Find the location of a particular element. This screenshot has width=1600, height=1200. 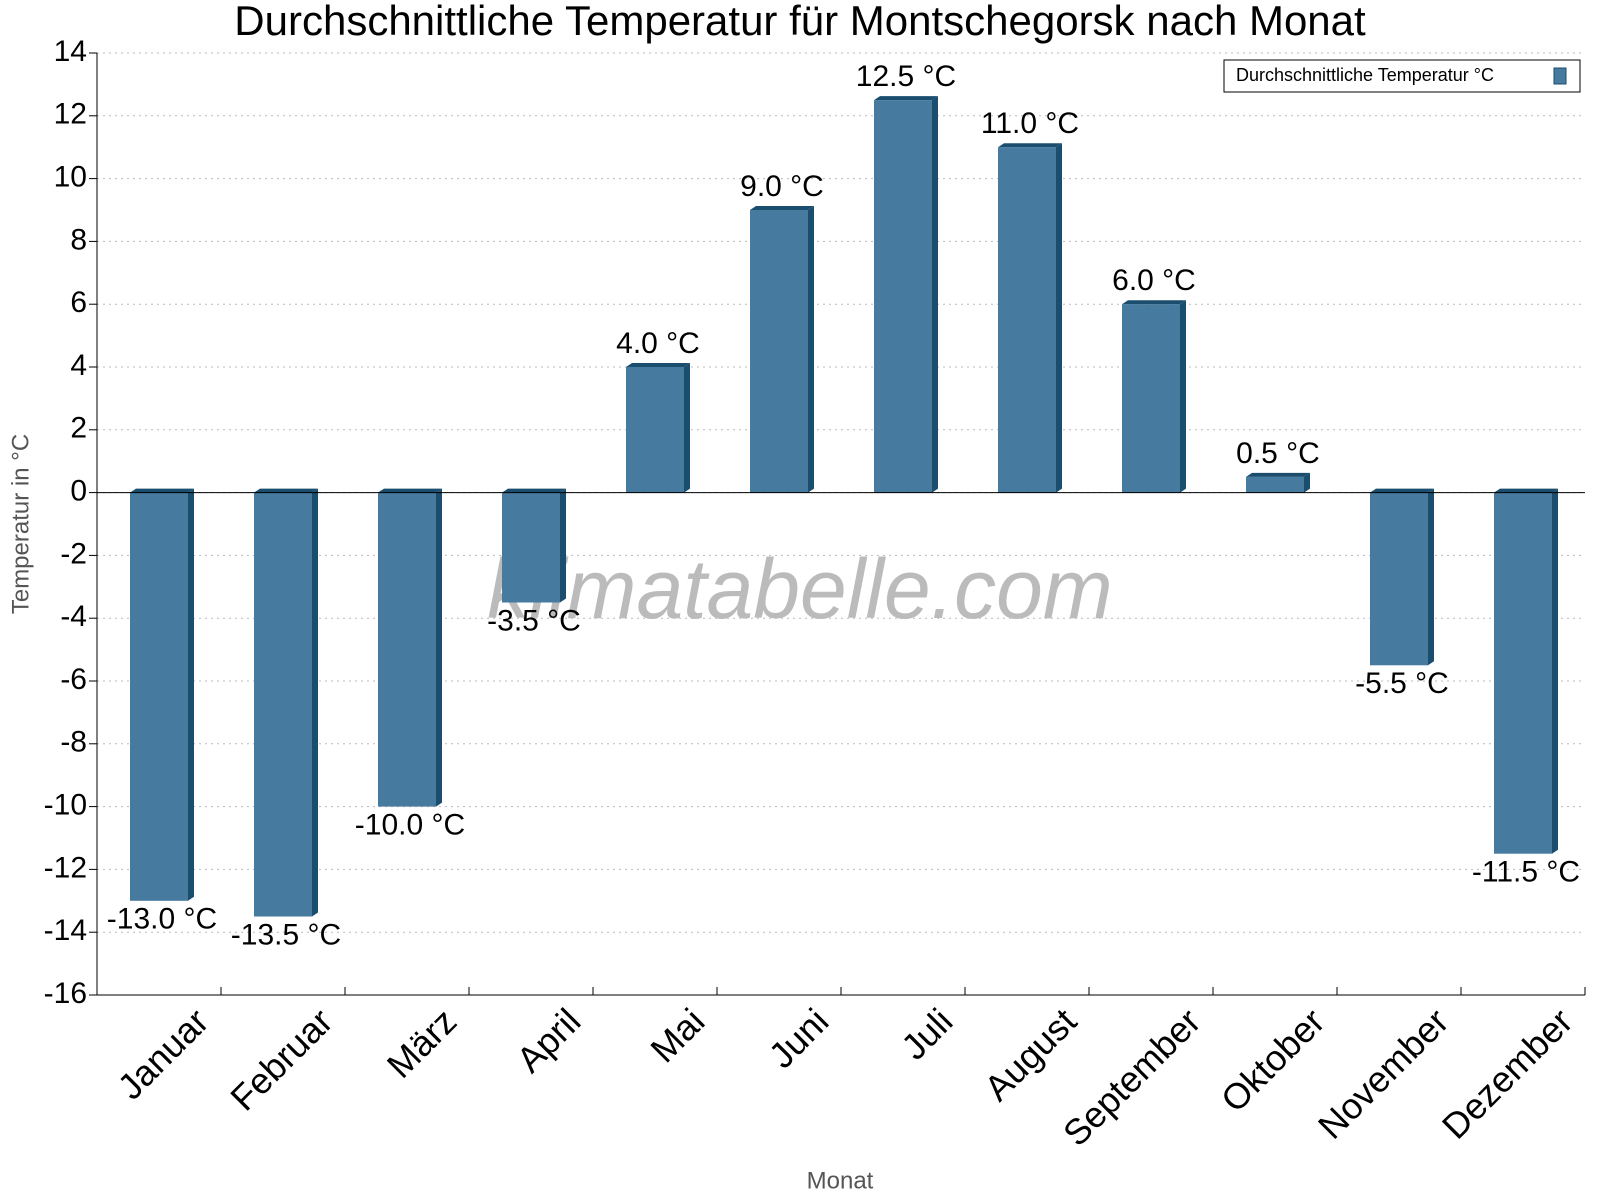

y-tick-label: -12 is located at coordinates (65, 867).